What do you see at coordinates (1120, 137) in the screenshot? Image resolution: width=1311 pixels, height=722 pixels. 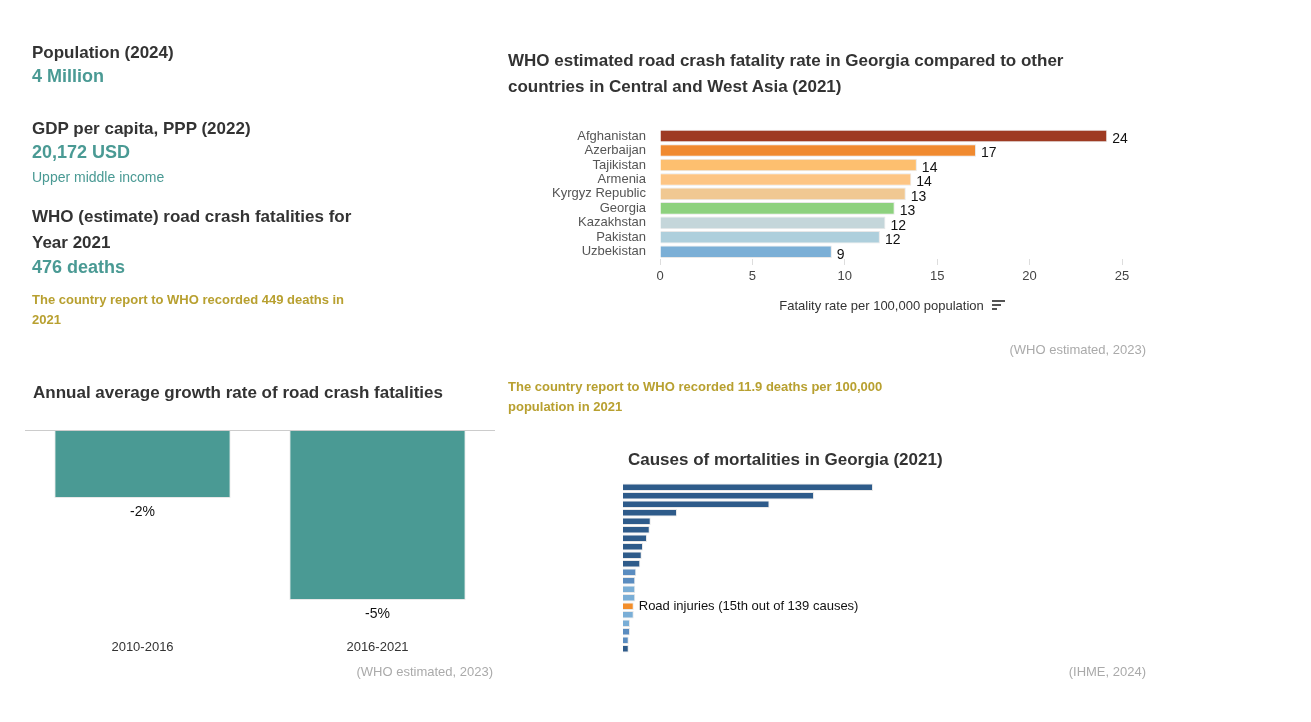 I see `data-label: 24` at bounding box center [1120, 137].